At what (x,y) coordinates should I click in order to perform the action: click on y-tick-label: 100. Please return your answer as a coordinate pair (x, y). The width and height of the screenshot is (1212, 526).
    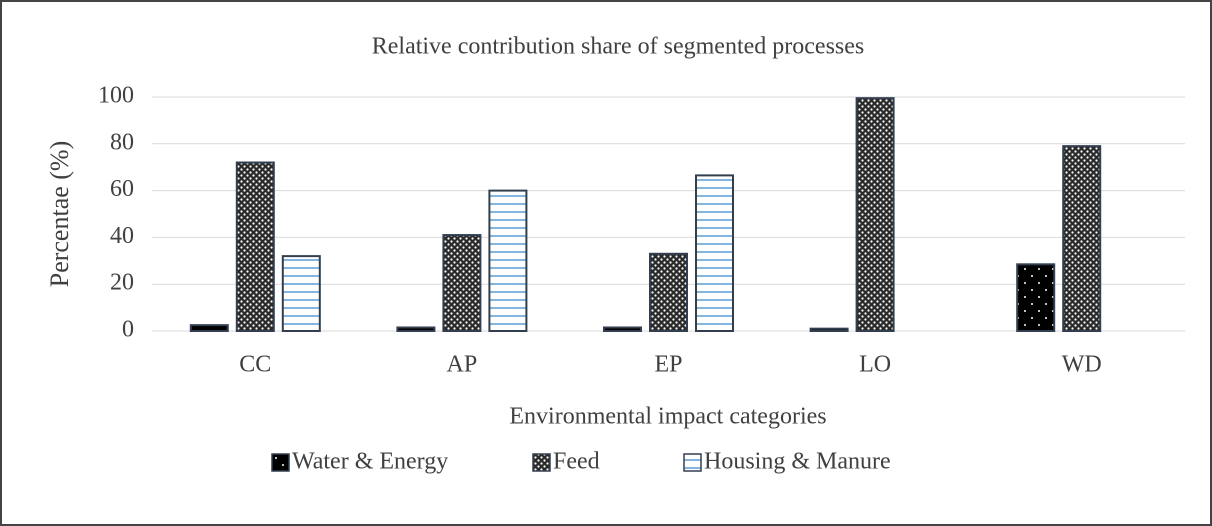
    Looking at the image, I should click on (116, 96).